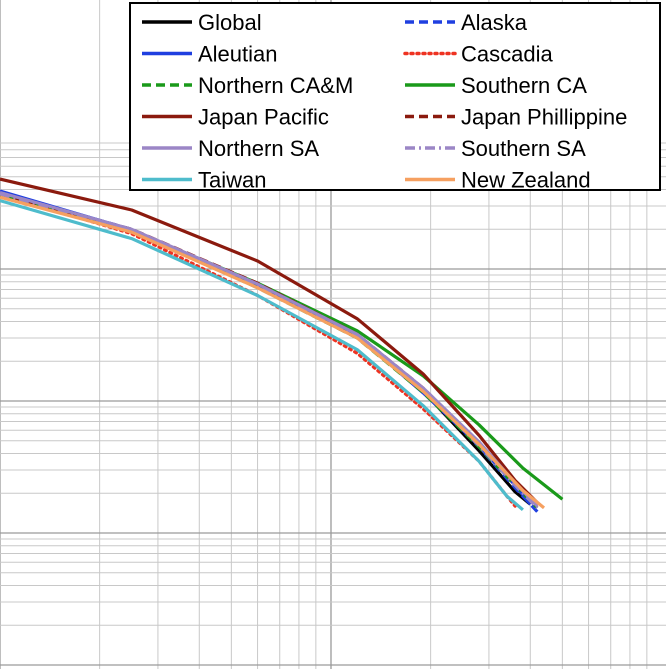  Describe the element at coordinates (544, 117) in the screenshot. I see `legend-label-japan-phillippine: Japan Phillippine` at that location.